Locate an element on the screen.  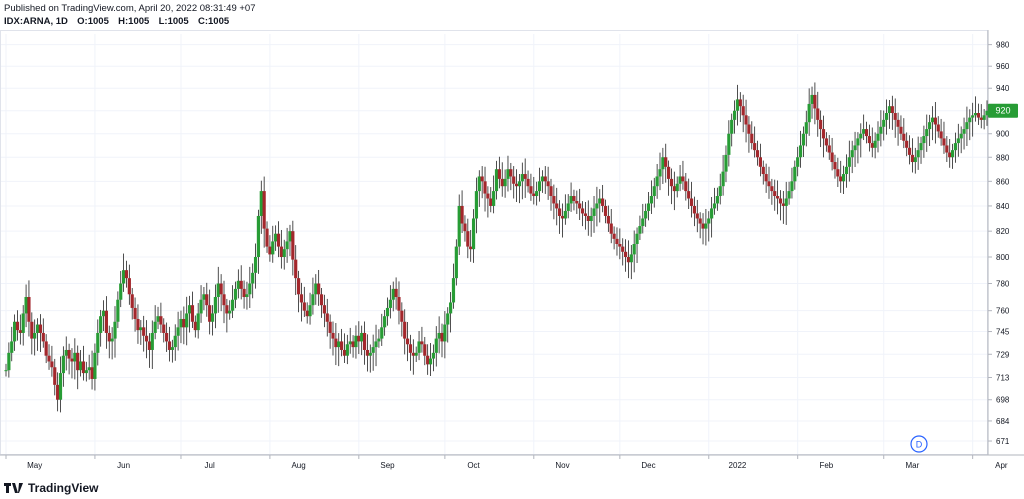
event-marker-circle is located at coordinates (919, 444).